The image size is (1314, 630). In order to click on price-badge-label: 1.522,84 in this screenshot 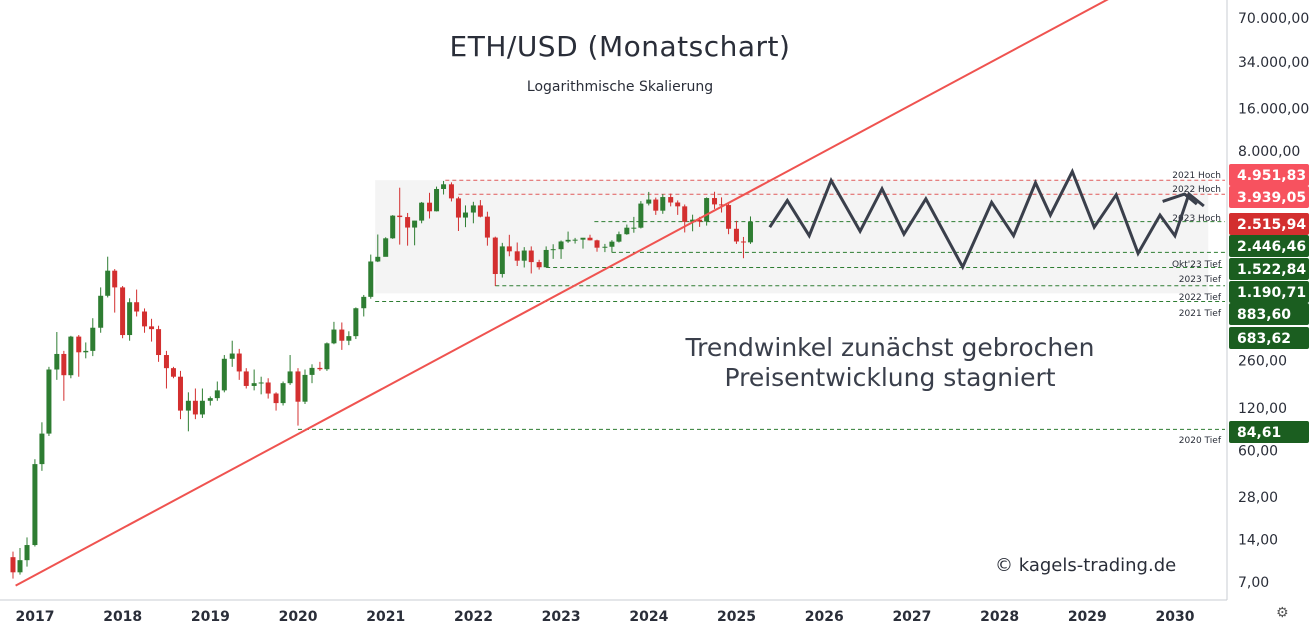, I will do `click(1271, 270)`.